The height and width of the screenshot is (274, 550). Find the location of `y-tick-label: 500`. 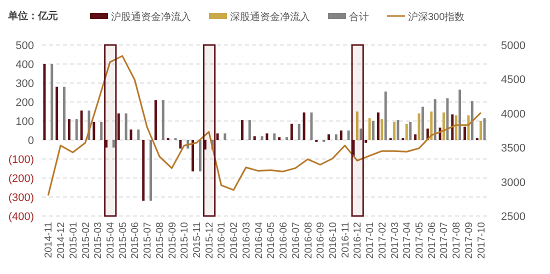

y-tick-label: 500 is located at coordinates (25, 46).